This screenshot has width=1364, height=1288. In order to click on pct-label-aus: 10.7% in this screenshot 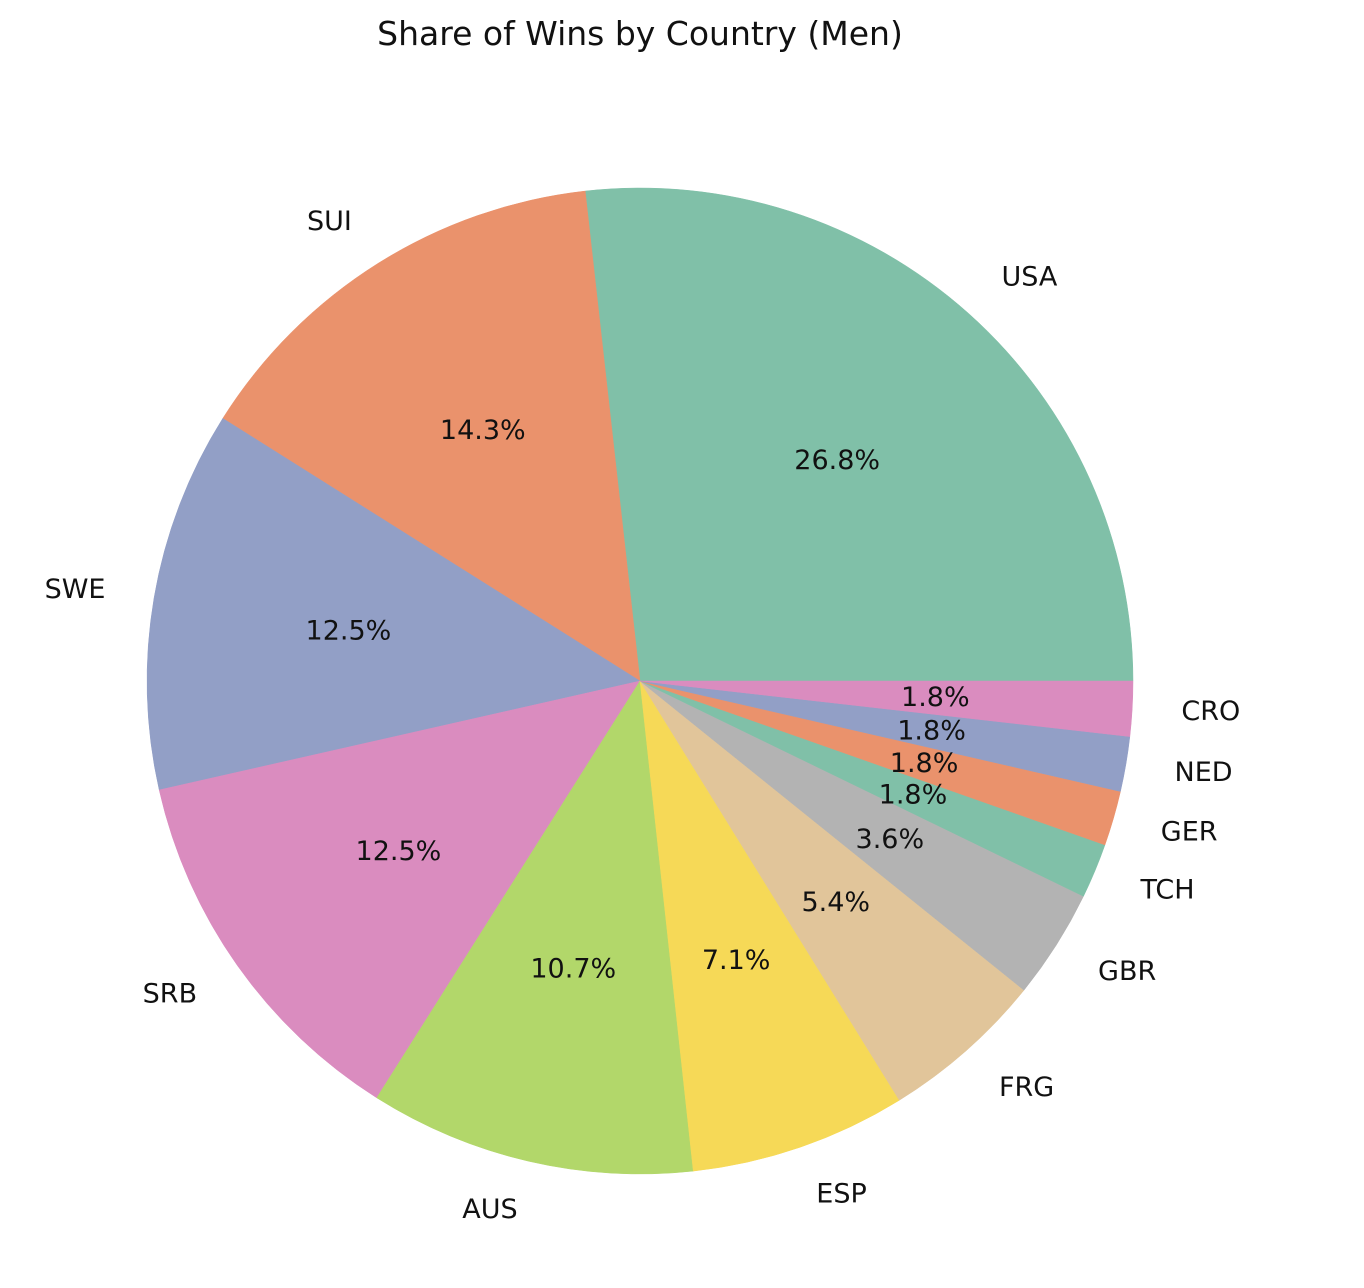, I will do `click(573, 969)`.